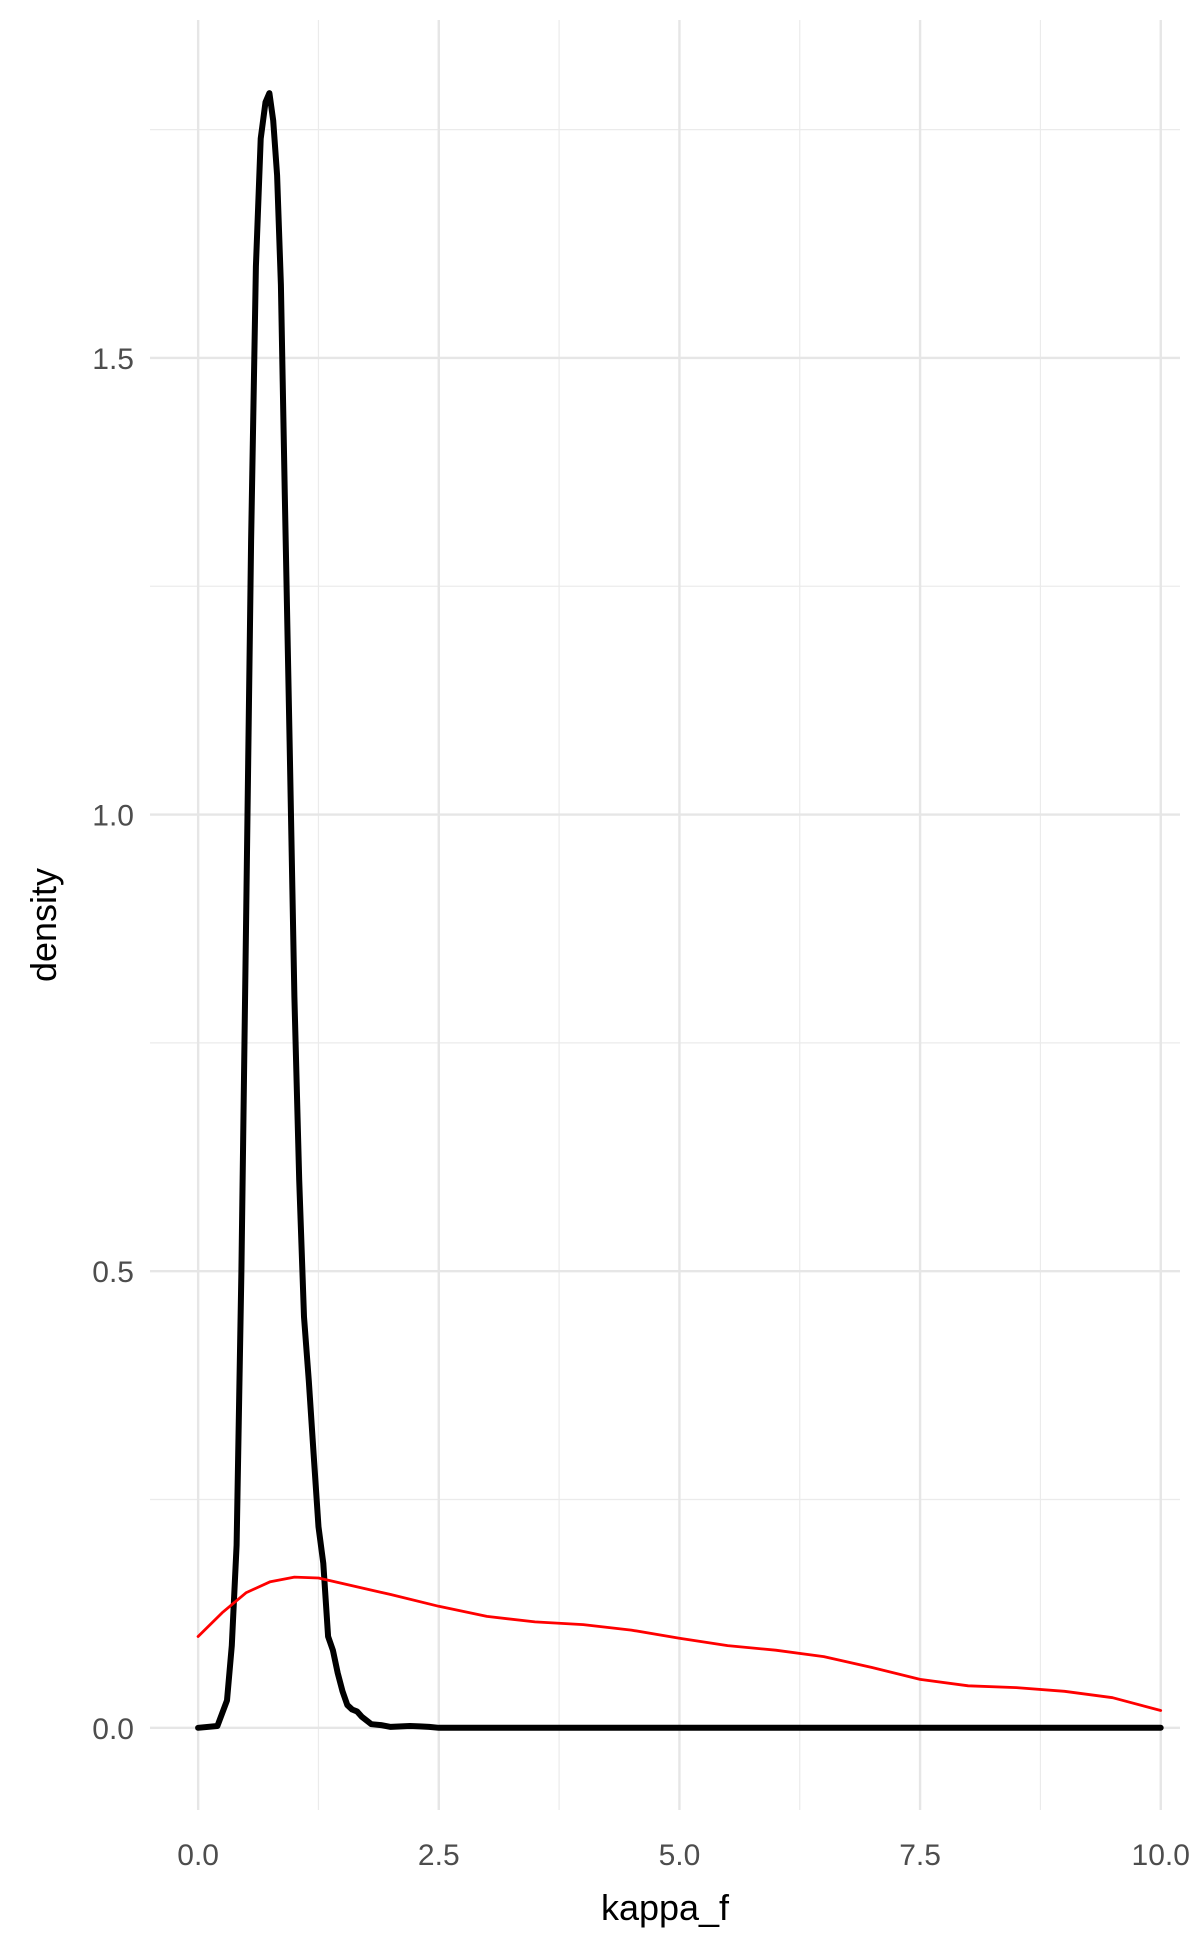 This screenshot has height=1950, width=1200. I want to click on x-tick-label: 7.5, so click(920, 1855).